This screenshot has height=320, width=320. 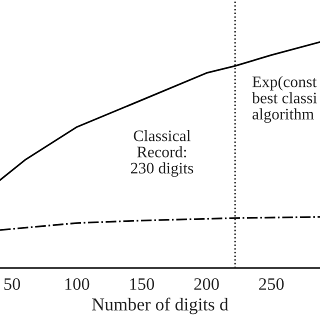 I want to click on annotation: Classical Record: 230 digits, so click(x=162, y=153).